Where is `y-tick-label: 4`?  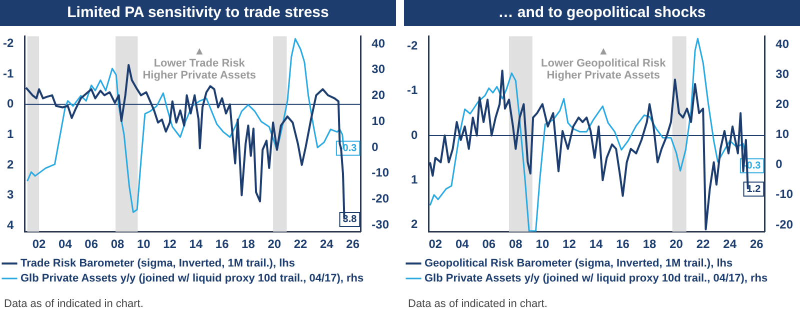
y-tick-label: 4 is located at coordinates (10, 225).